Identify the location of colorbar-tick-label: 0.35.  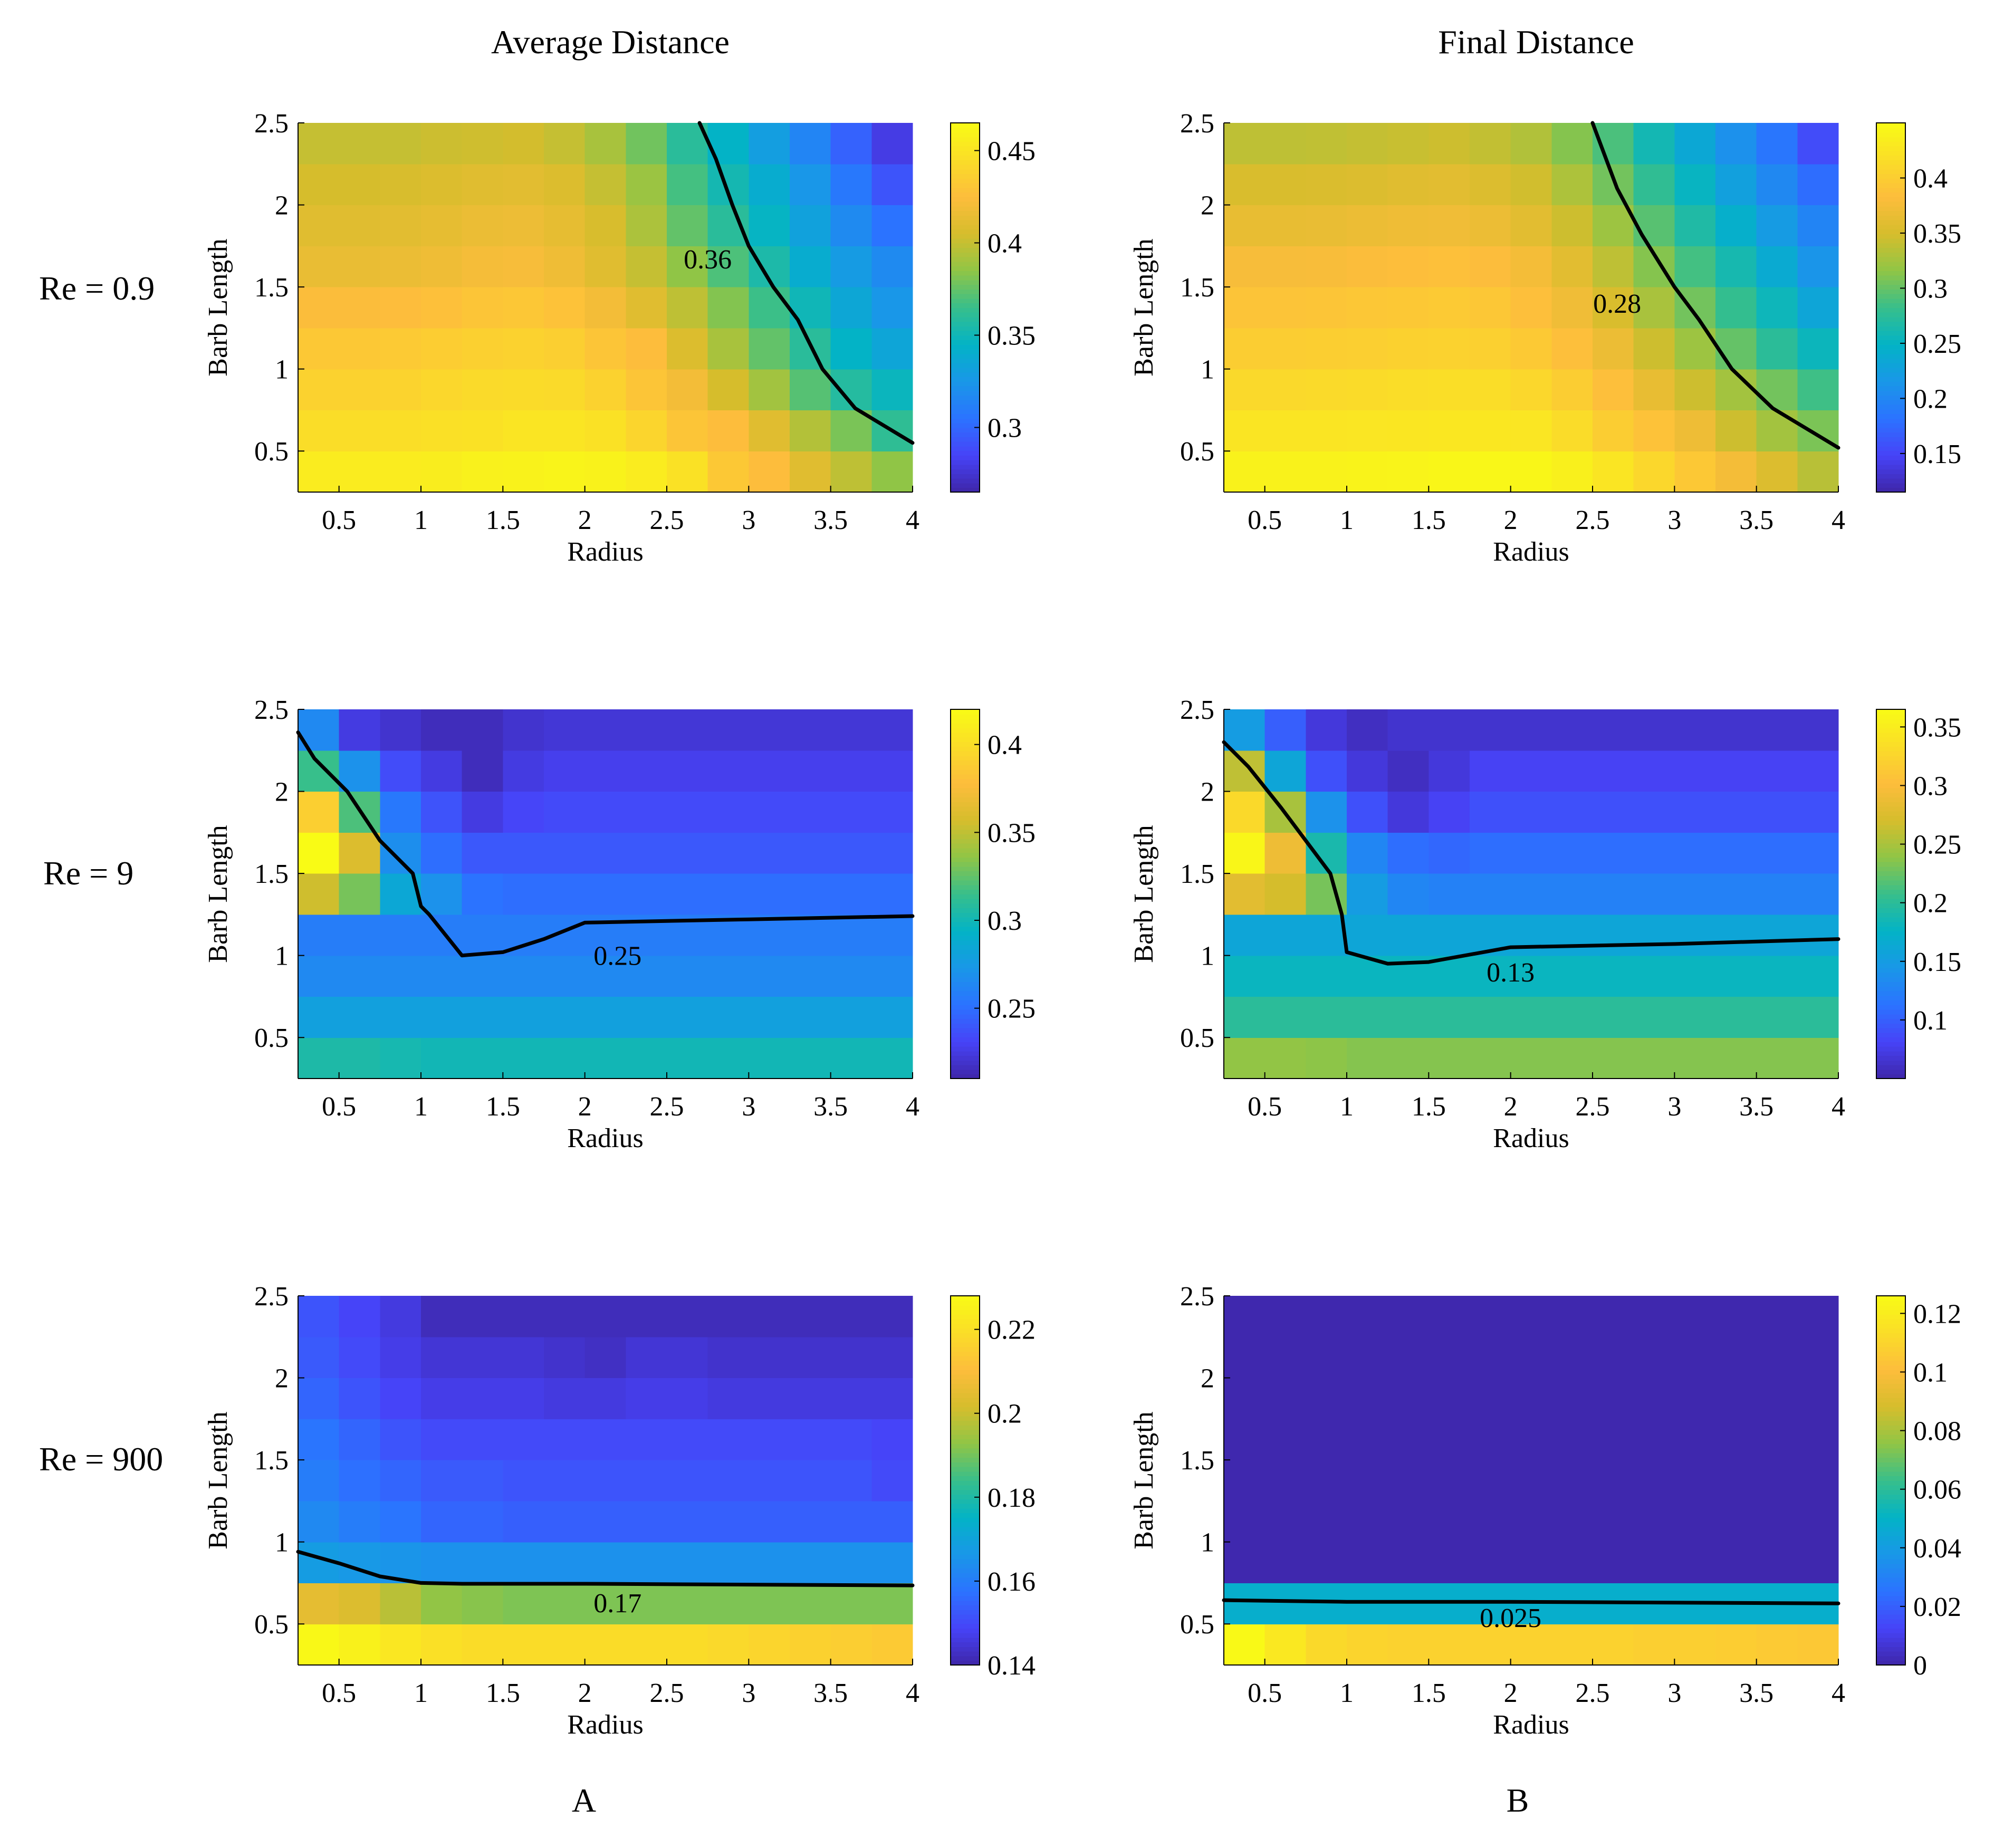
(1012, 336).